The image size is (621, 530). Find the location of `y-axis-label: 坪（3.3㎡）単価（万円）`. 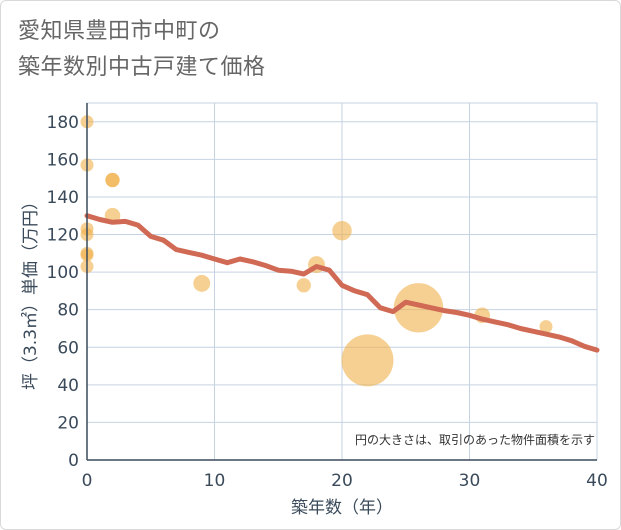

y-axis-label: 坪（3.3㎡）単価（万円） is located at coordinates (31, 291).